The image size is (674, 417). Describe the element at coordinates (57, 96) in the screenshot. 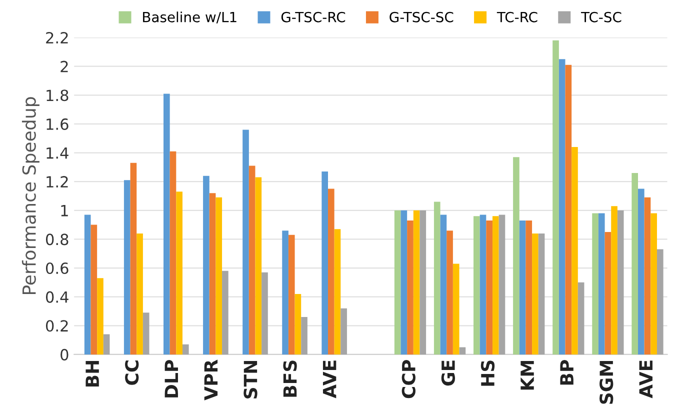

I see `y-tick-label: 1.8` at that location.